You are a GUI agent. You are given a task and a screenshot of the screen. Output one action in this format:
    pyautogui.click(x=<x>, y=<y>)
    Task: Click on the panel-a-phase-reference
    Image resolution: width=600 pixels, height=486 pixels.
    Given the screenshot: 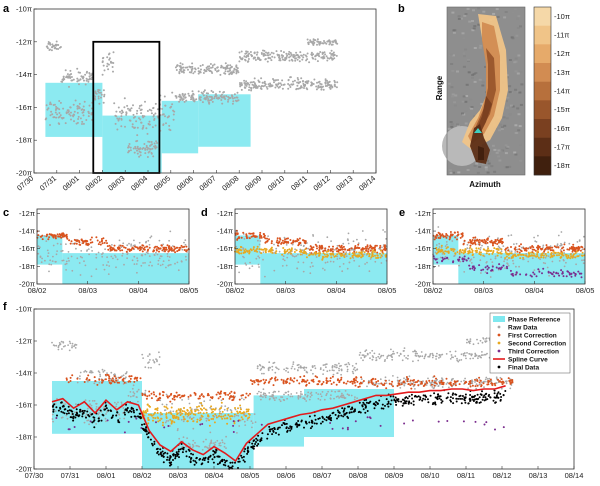 What is the action you would take?
    pyautogui.click(x=180, y=127)
    